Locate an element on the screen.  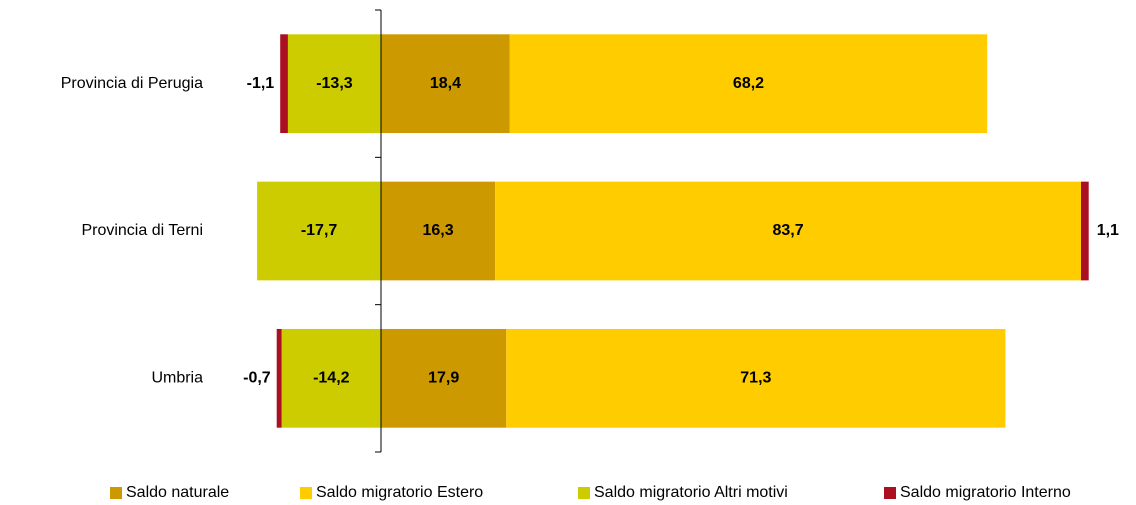
data-label: 83,7 is located at coordinates (787, 230).